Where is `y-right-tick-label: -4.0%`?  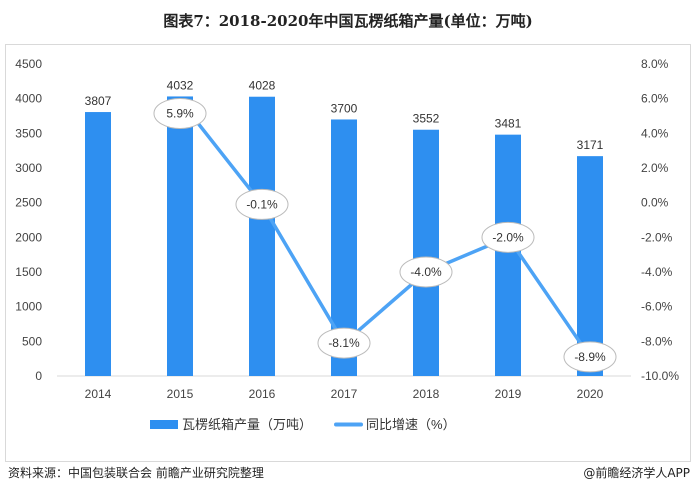
y-right-tick-label: -4.0% is located at coordinates (657, 272).